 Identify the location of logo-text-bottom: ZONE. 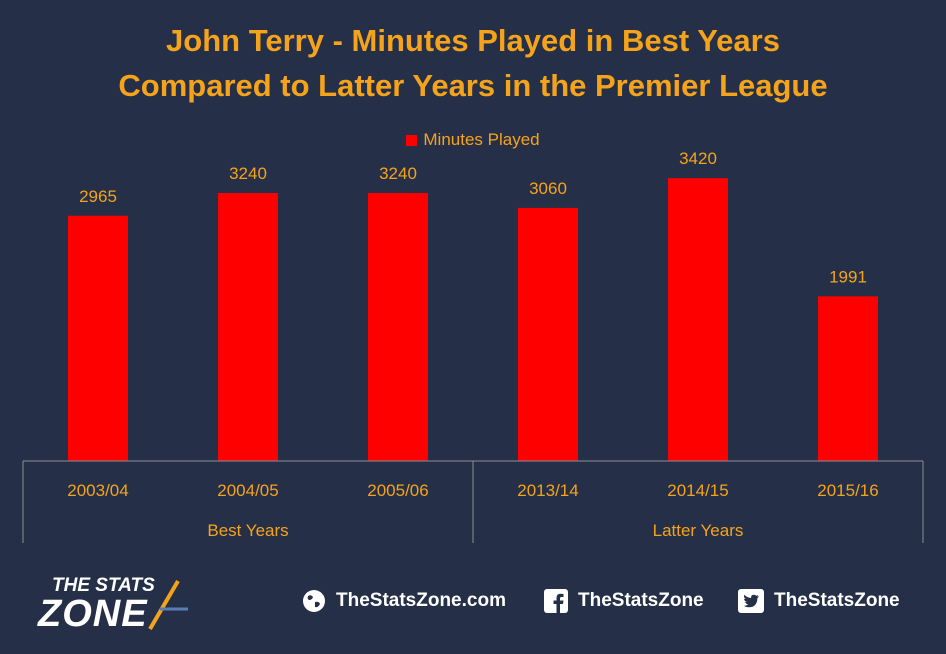
(93, 614).